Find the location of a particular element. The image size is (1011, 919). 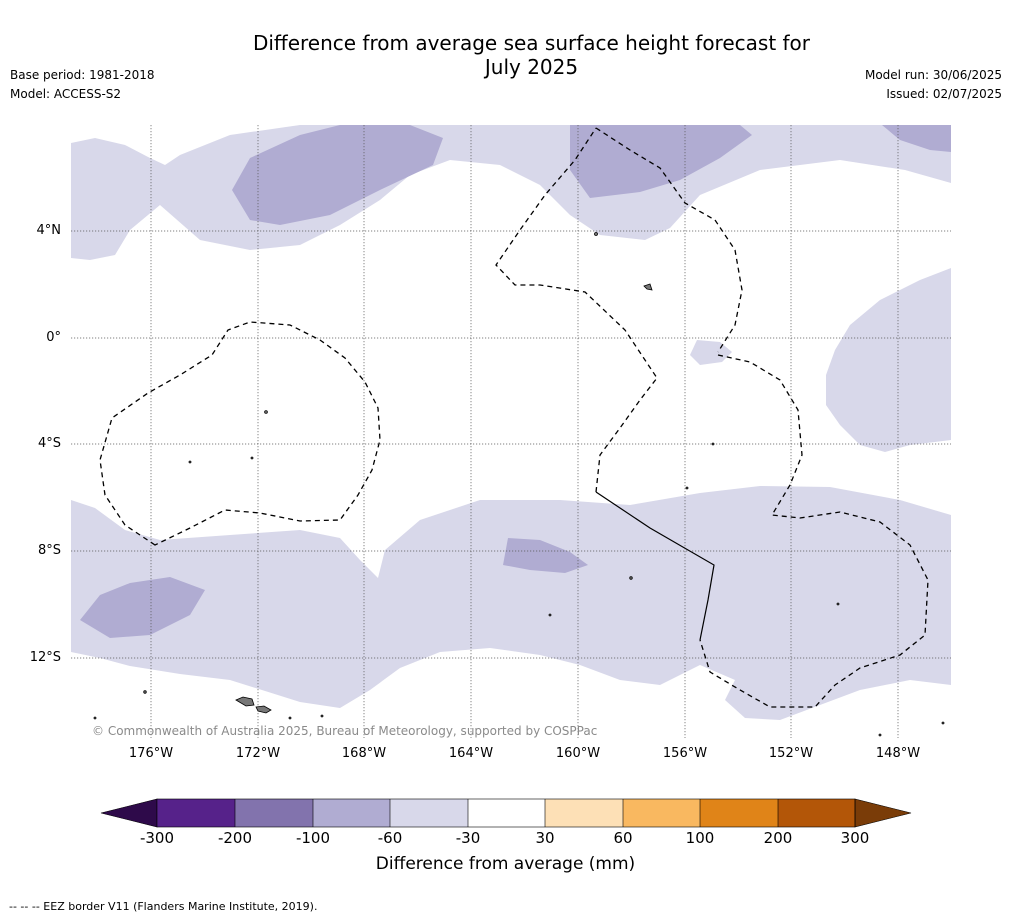

colorbar-low-extend is located at coordinates (129, 813).